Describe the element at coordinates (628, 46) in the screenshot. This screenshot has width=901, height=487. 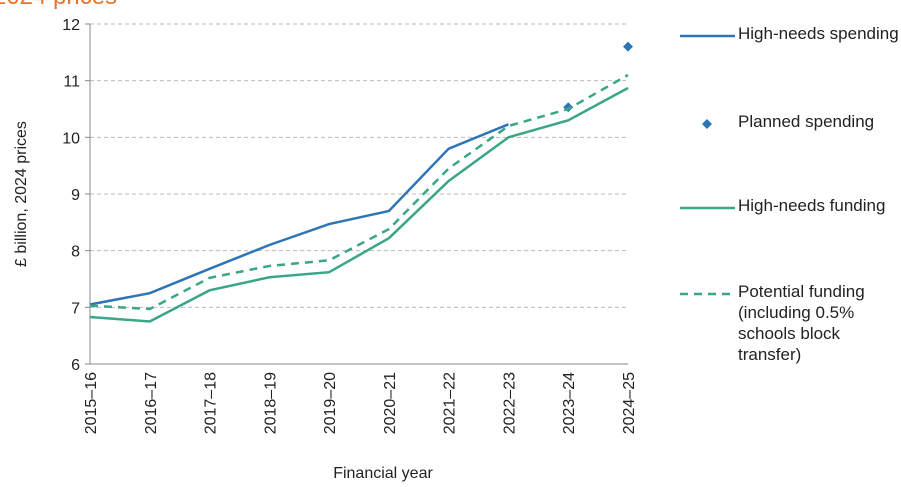
I see `planned-marker` at that location.